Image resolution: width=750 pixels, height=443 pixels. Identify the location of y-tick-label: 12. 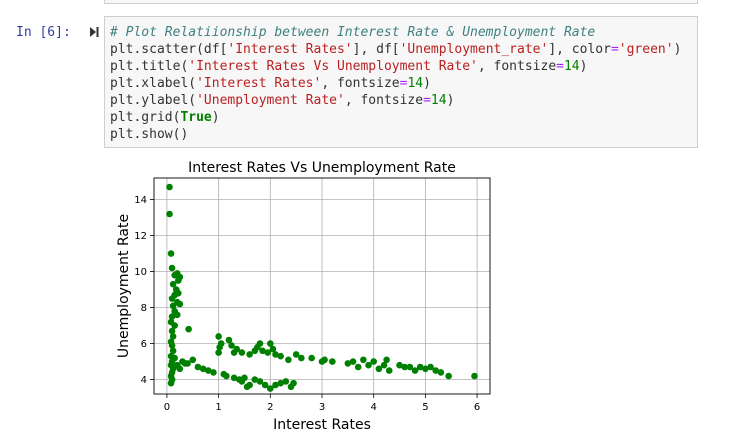
(140, 236).